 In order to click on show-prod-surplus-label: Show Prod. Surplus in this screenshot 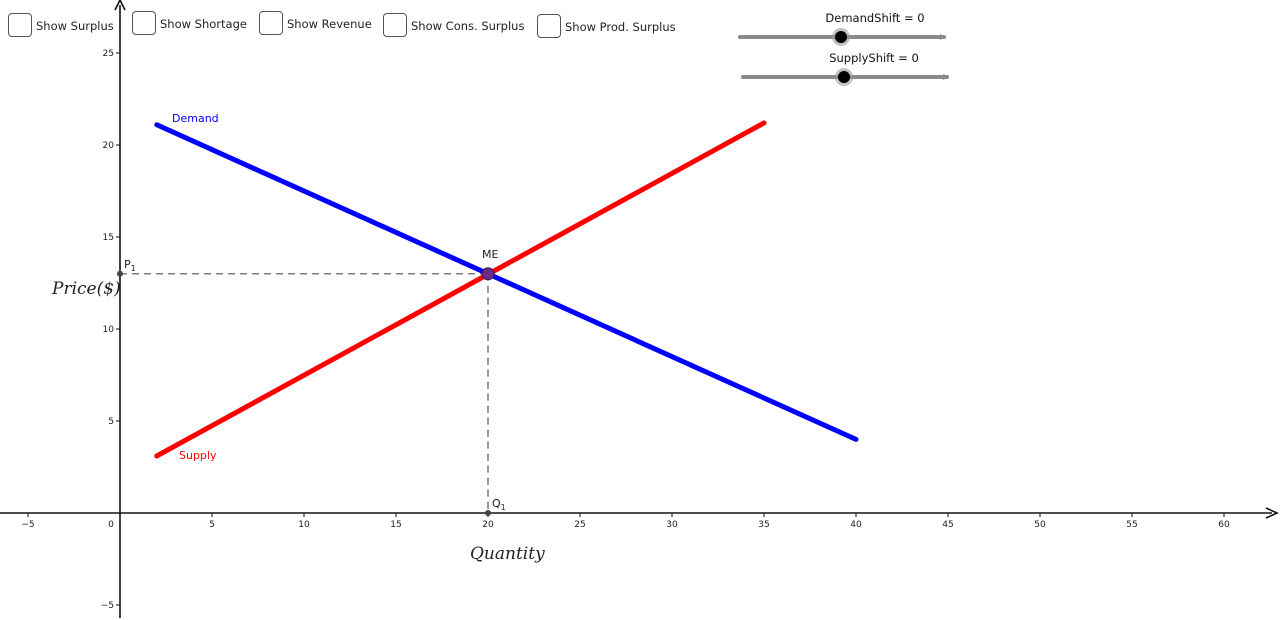, I will do `click(620, 27)`.